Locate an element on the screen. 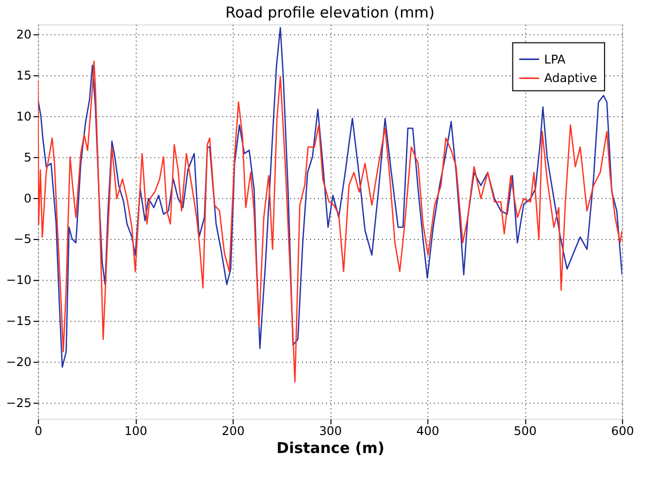 This screenshot has height=488, width=649. legend-label: Adaptive is located at coordinates (571, 78).